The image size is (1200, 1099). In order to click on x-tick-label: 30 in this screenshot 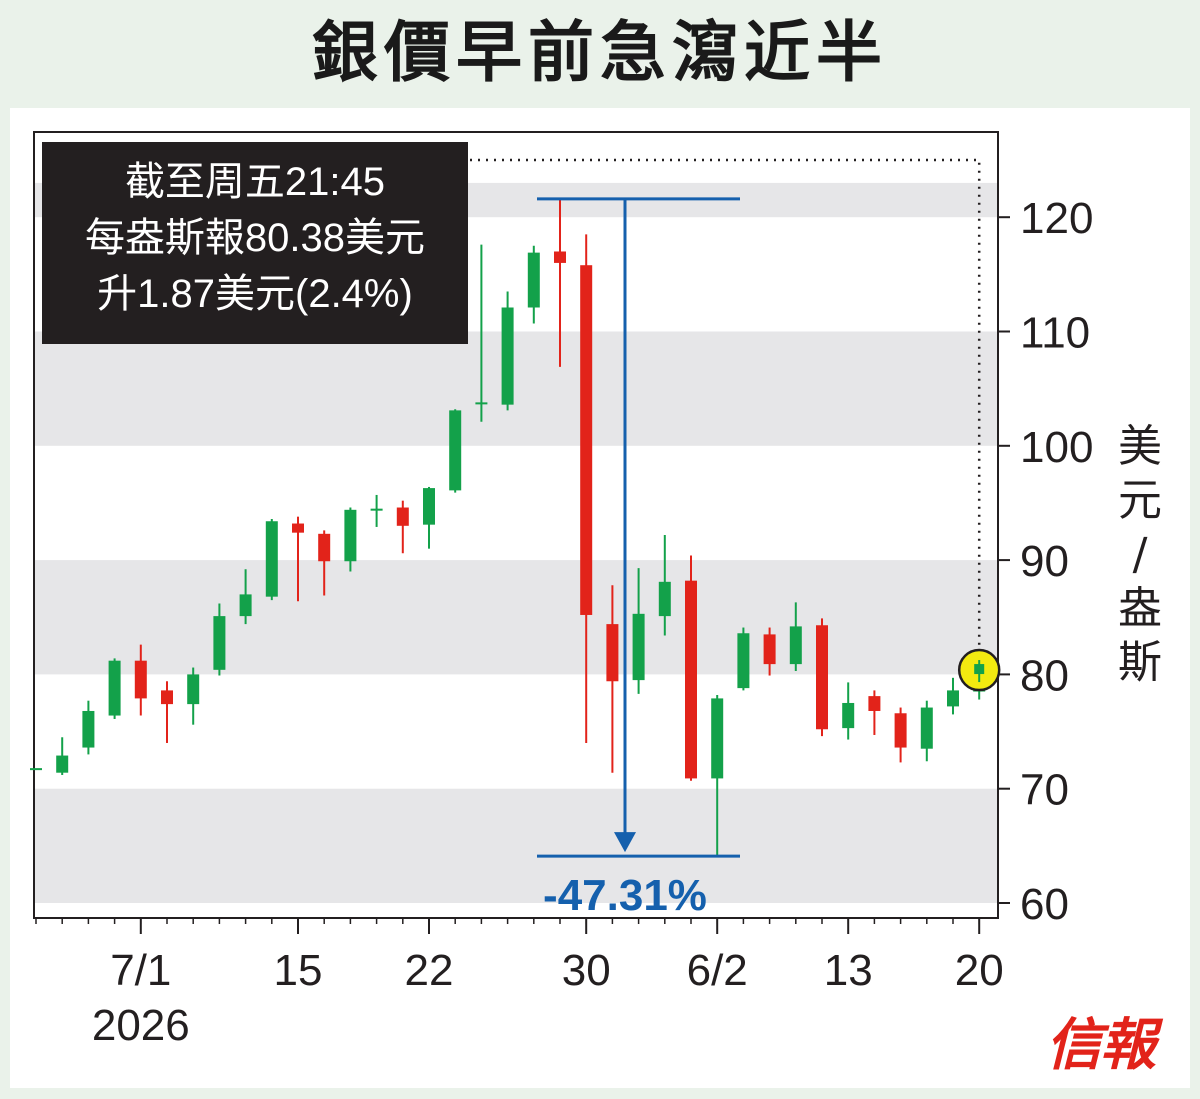, I will do `click(586, 970)`.